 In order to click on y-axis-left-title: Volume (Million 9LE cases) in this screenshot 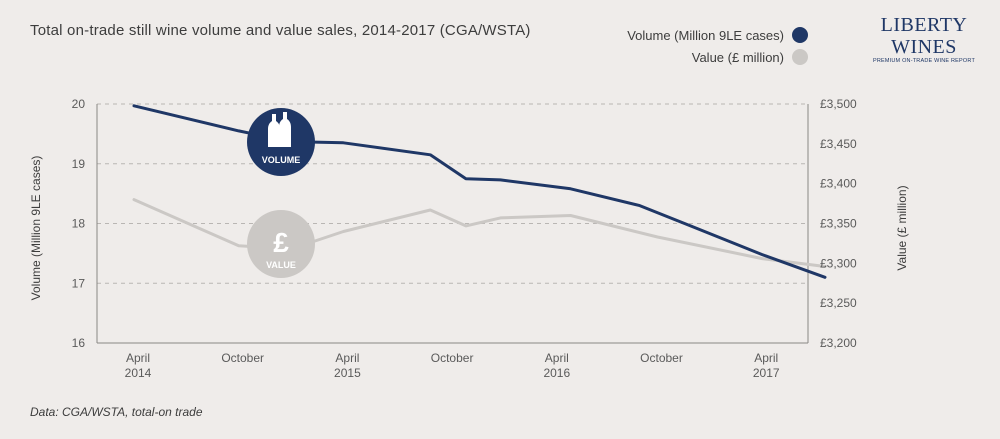, I will do `click(36, 228)`.